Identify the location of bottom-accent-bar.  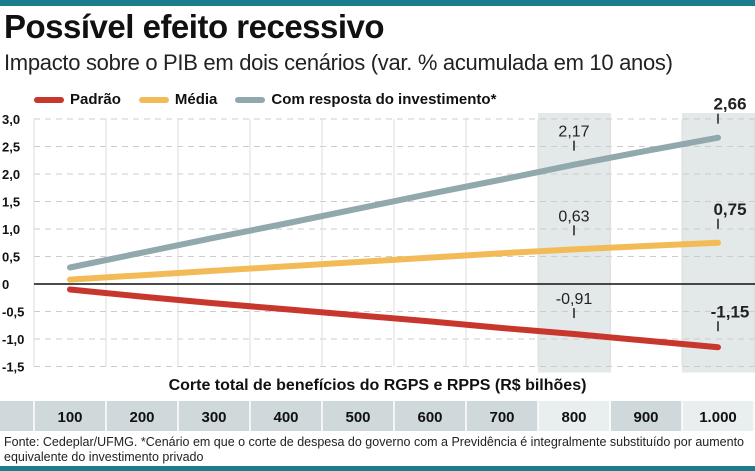
(377, 468).